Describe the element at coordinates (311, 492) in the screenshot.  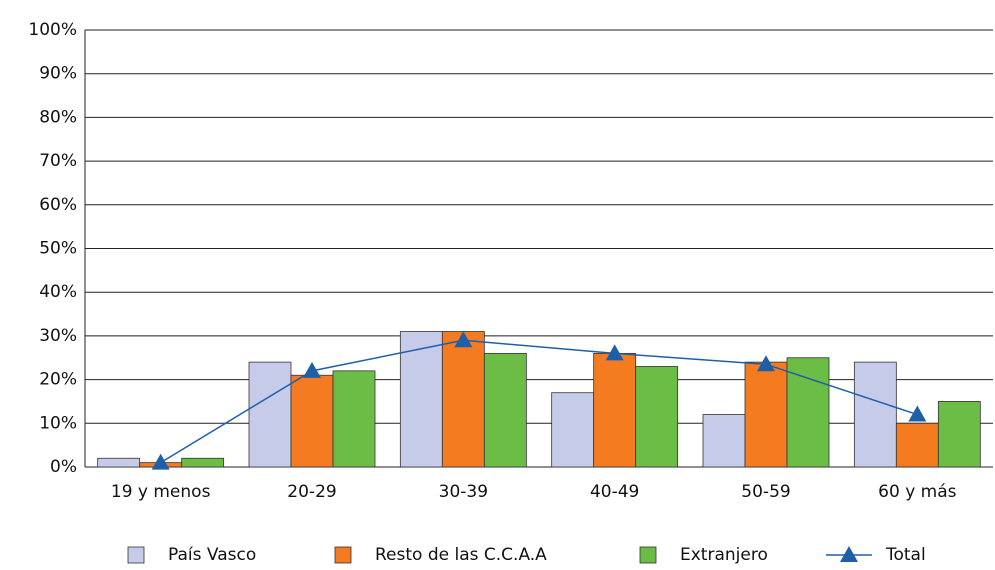
I see `x-tick-label: 20-29` at that location.